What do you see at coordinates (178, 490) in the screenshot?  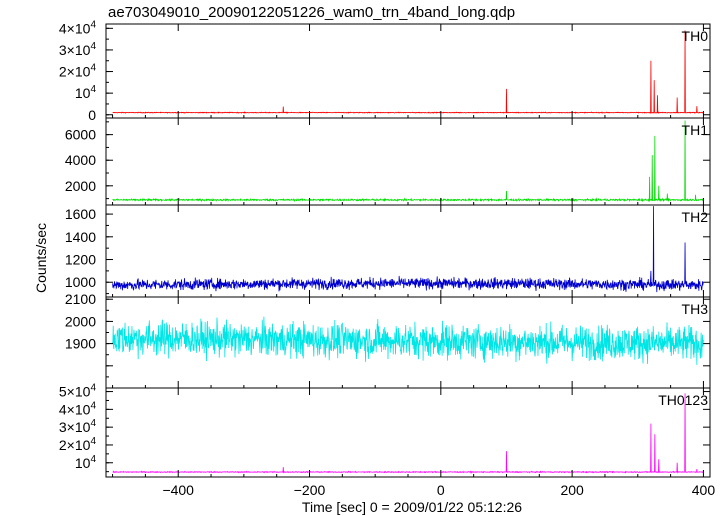 I see `x-tick-label: −400` at bounding box center [178, 490].